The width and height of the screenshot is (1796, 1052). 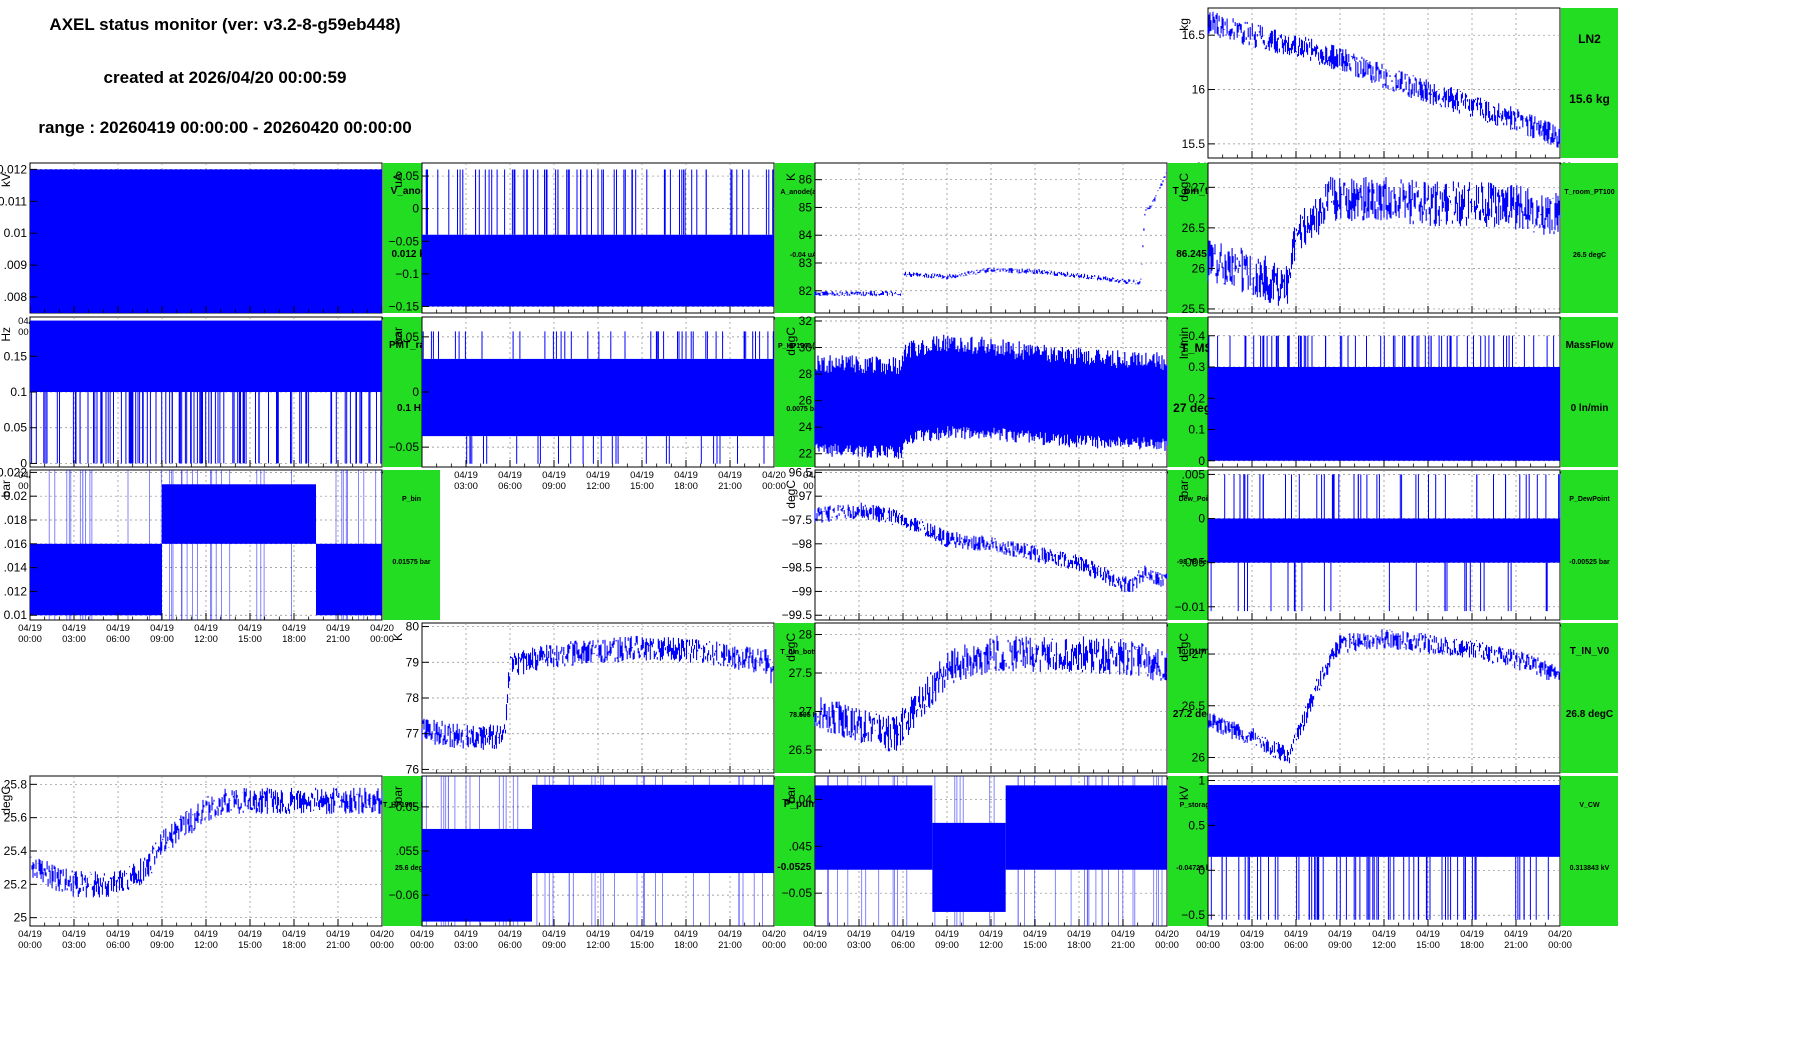 I want to click on y-axis: −0.15 −0.1 −0.05 0 0.05, so click(x=409, y=241).